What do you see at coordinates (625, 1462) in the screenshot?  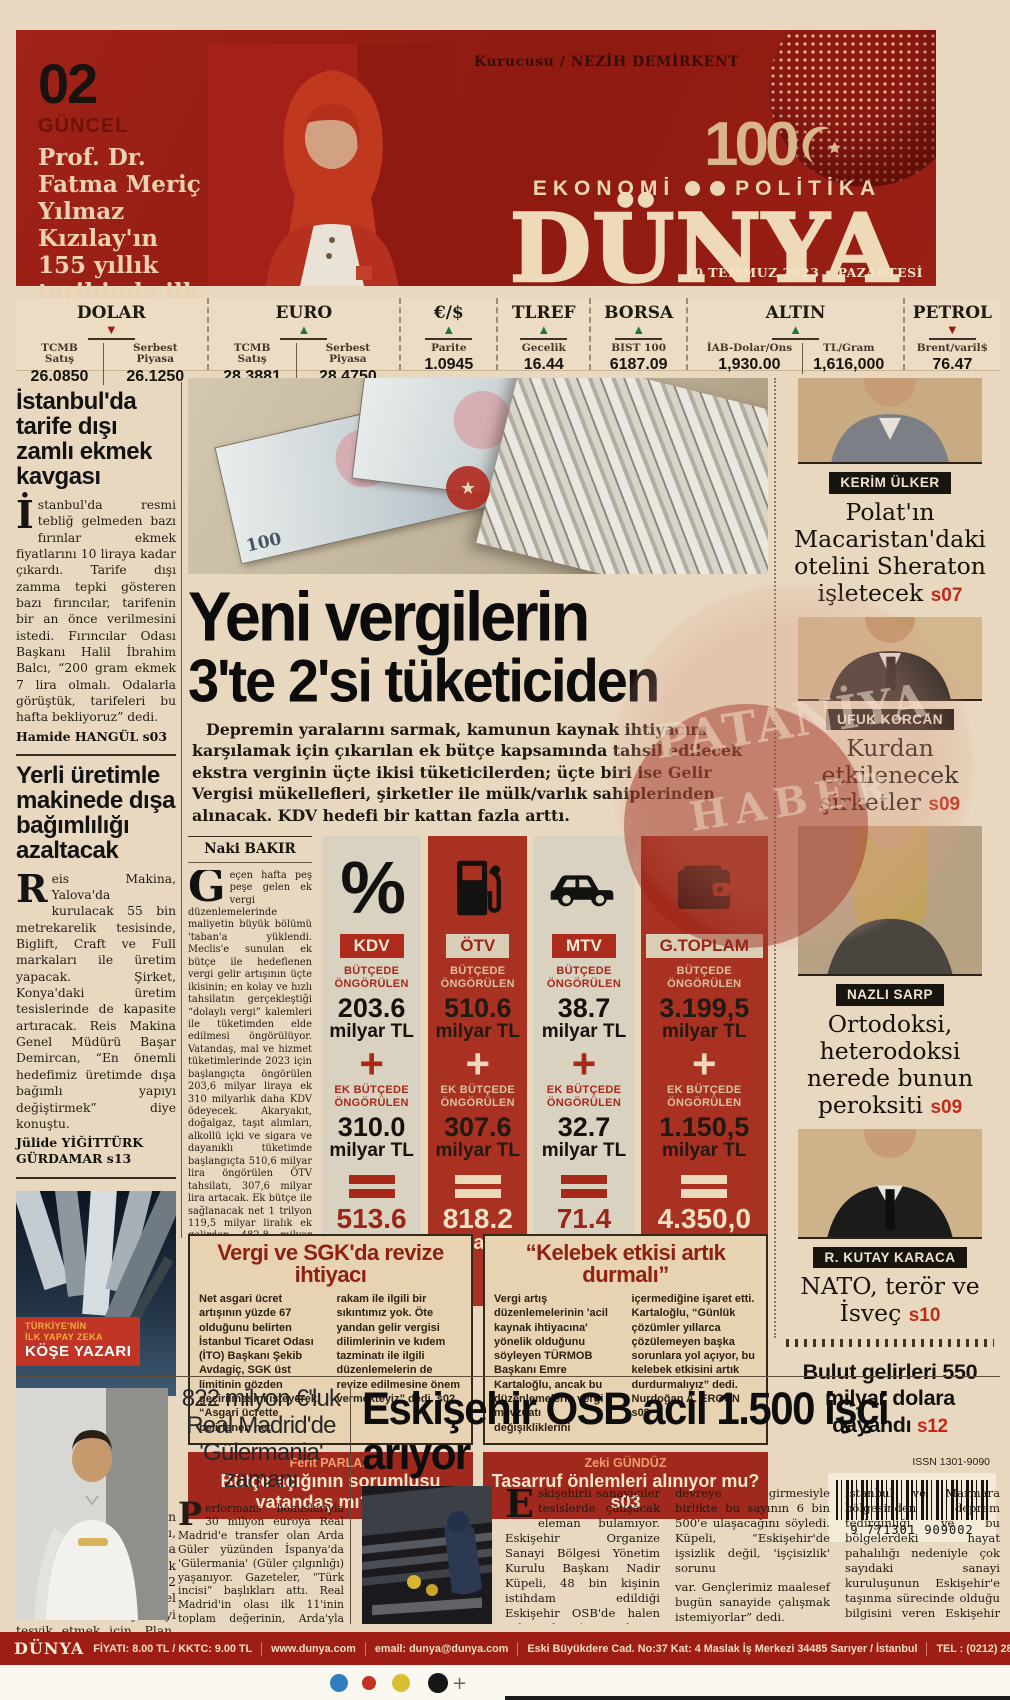 I see `columnist-name: Zeki GÜNDÜZ` at bounding box center [625, 1462].